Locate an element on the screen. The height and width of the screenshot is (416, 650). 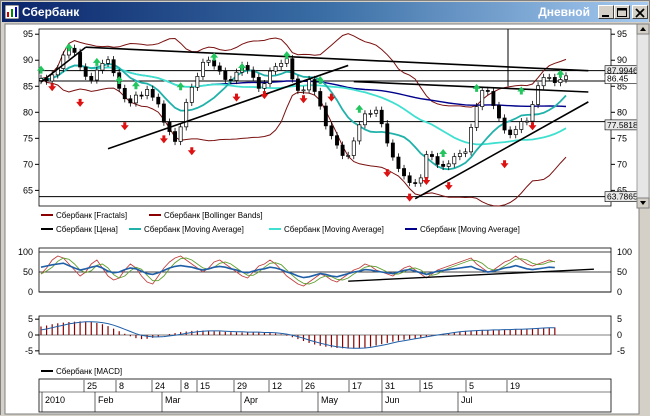
vertical-scrollbar is located at coordinates (643, 116).